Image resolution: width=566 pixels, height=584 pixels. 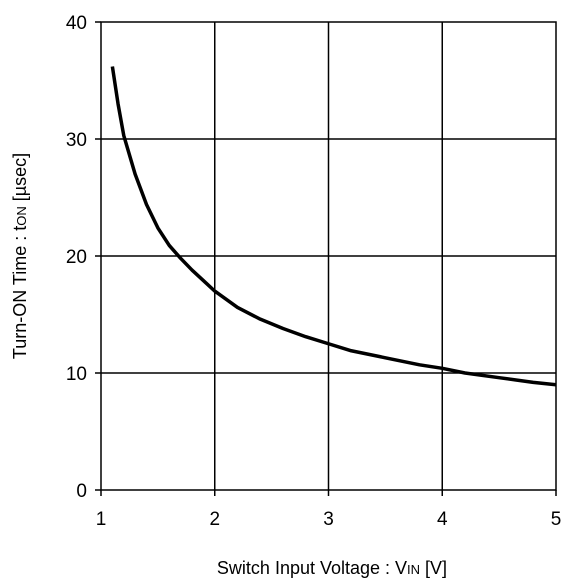 What do you see at coordinates (556, 519) in the screenshot?
I see `x-tick-label: 5` at bounding box center [556, 519].